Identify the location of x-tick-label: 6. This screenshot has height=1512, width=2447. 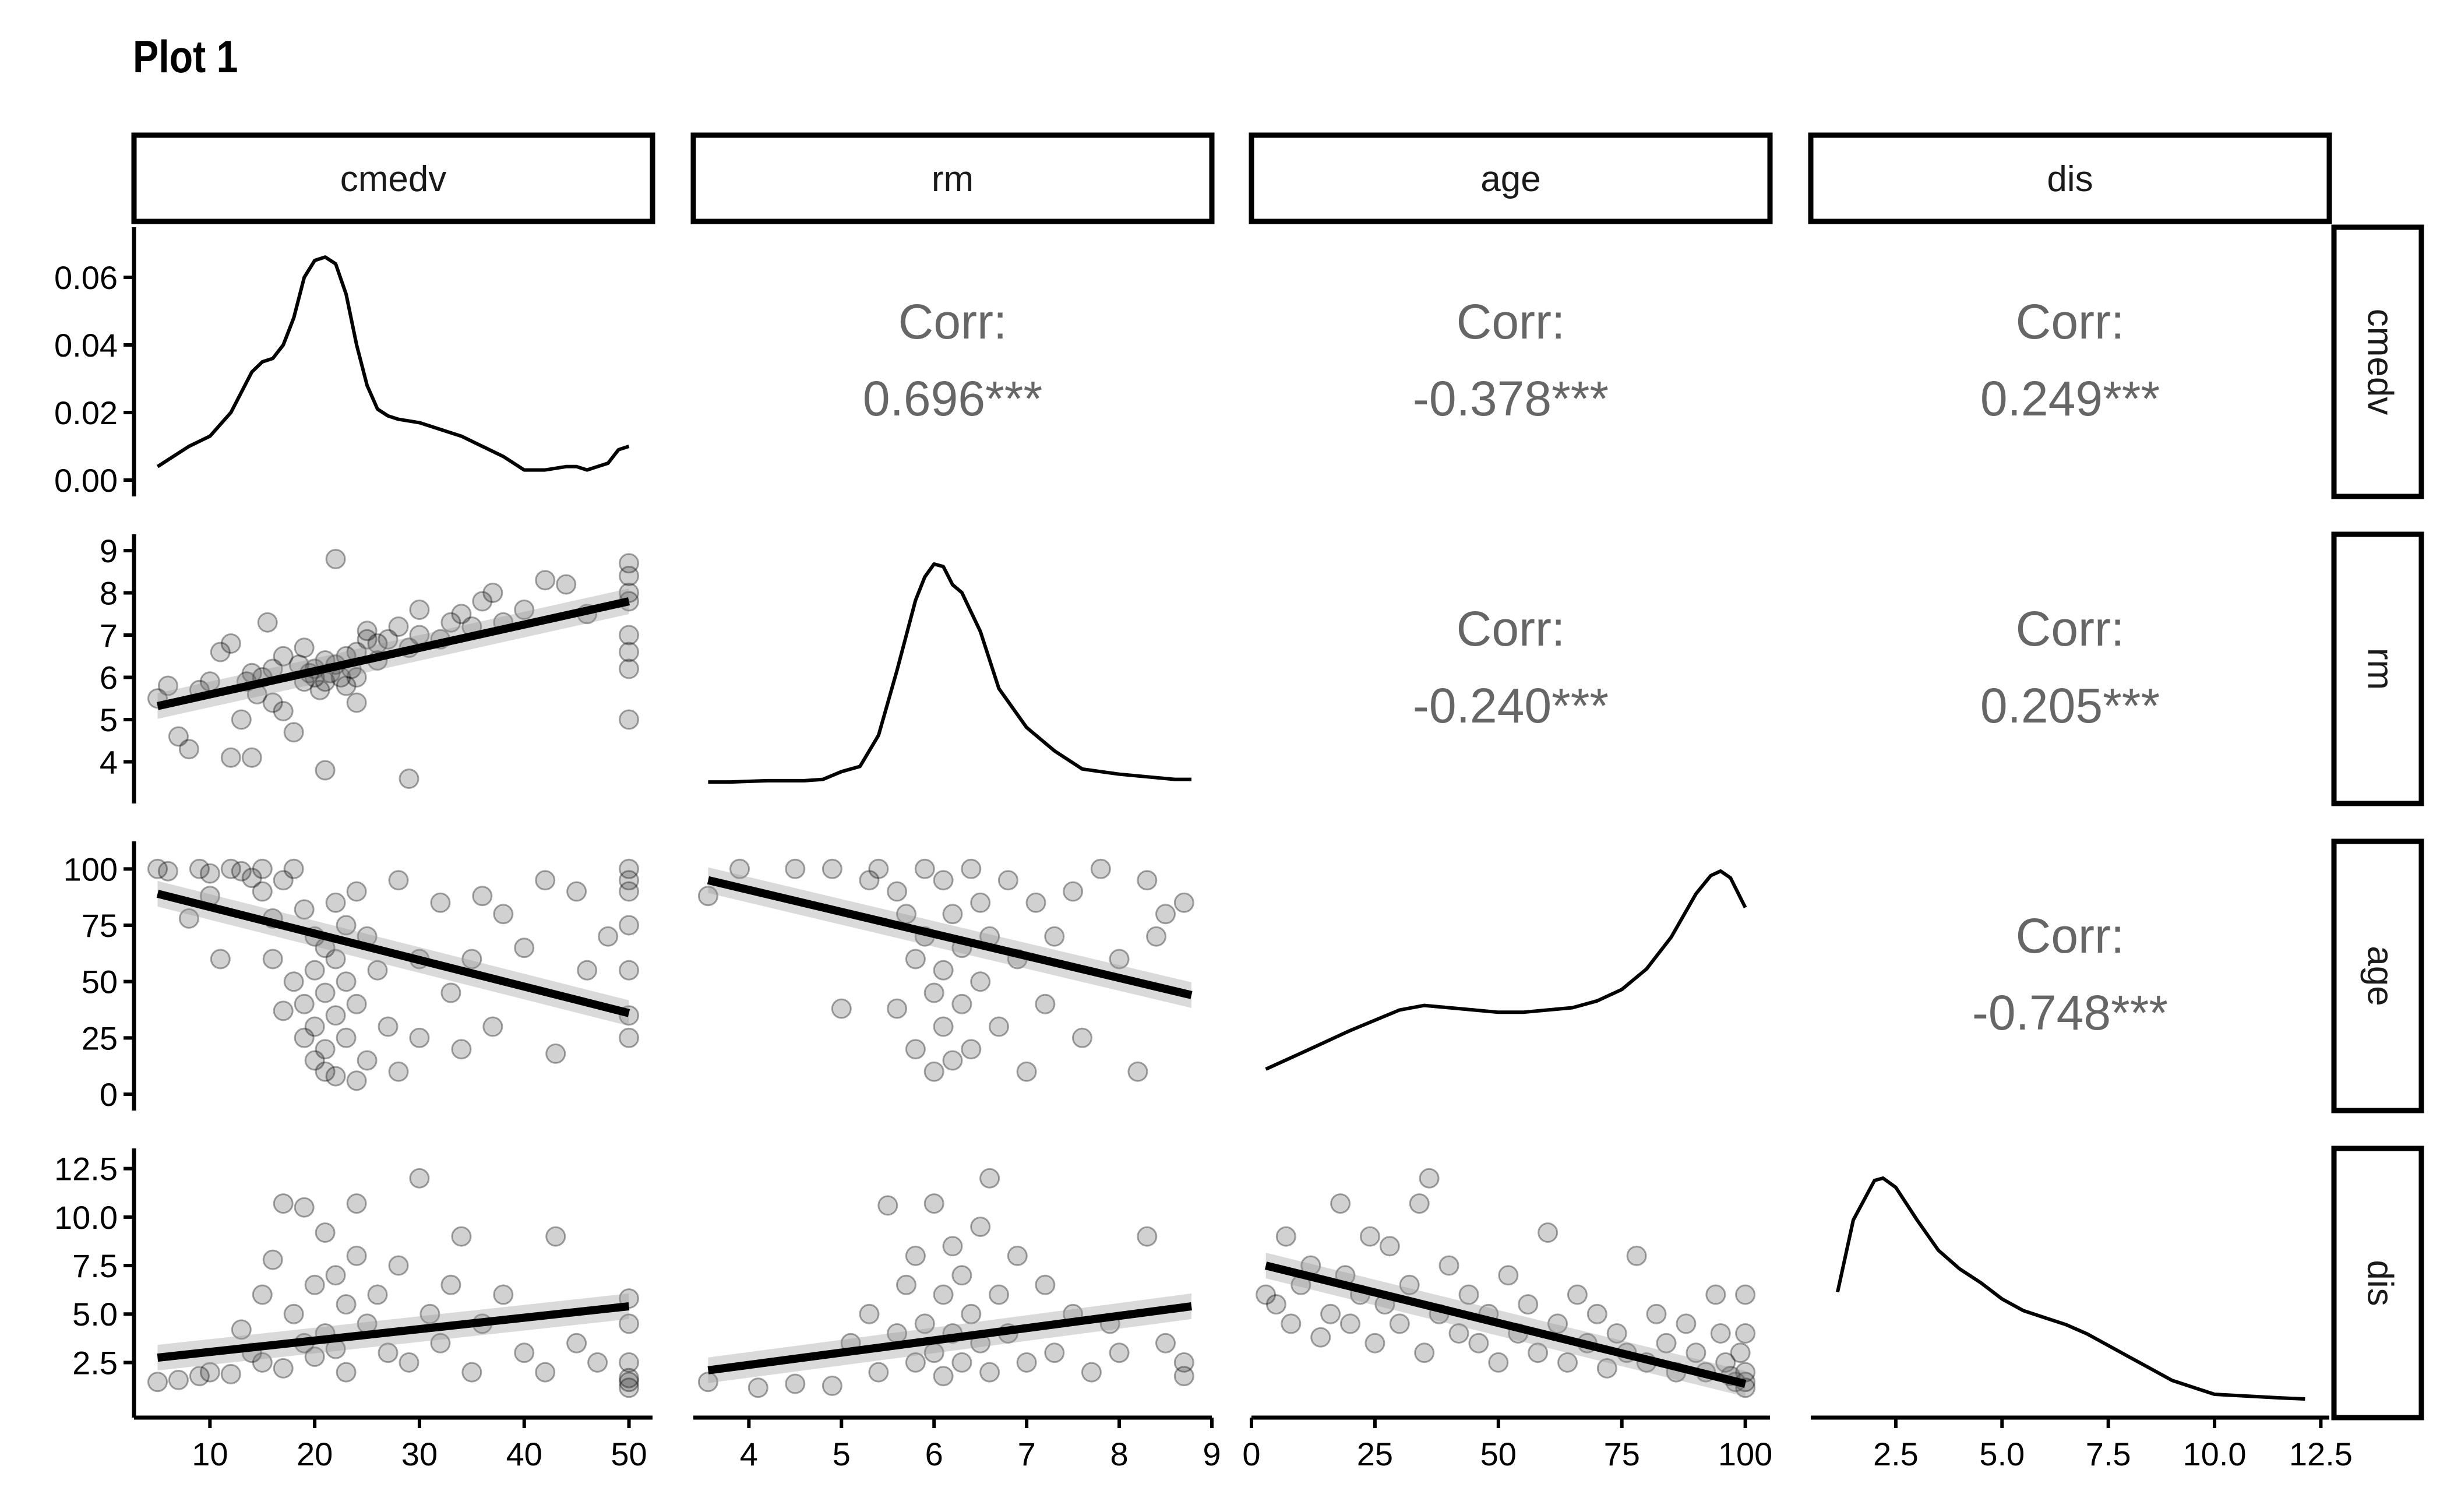
(934, 1454).